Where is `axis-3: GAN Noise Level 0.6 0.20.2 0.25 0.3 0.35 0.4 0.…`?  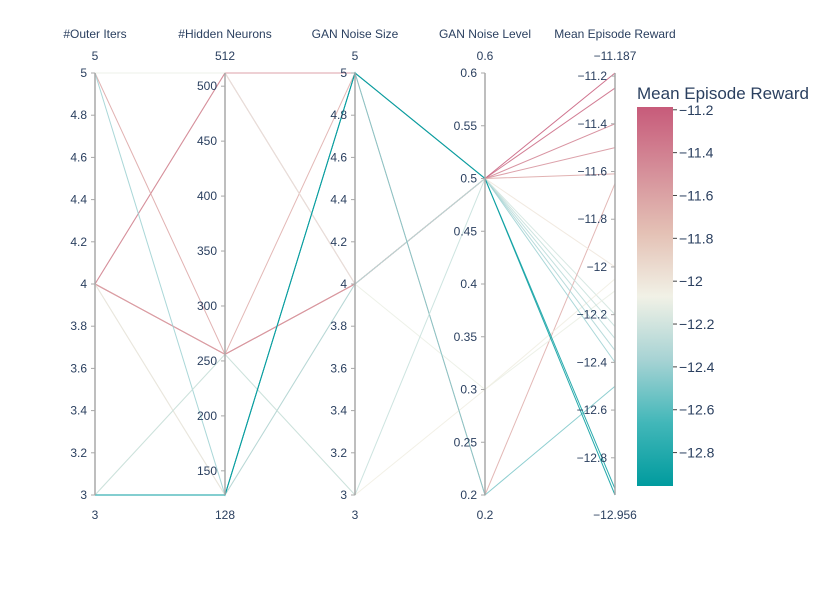 axis-3: GAN Noise Level 0.6 0.20.2 0.25 0.3 0.35 0.4 0.… is located at coordinates (485, 274).